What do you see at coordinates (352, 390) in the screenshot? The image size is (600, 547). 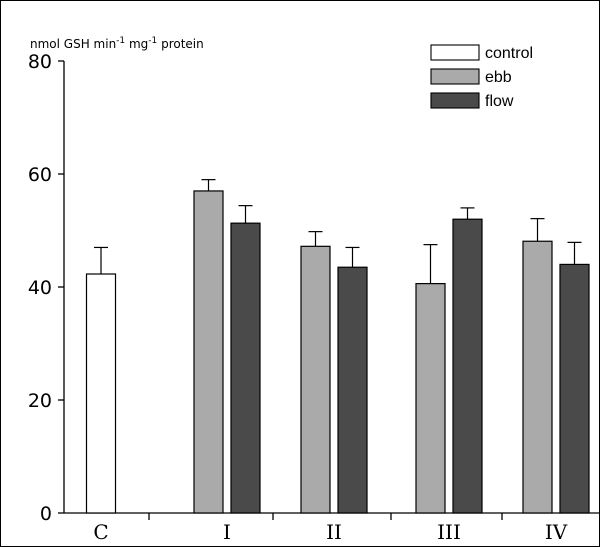 I see `bar-flow-II` at bounding box center [352, 390].